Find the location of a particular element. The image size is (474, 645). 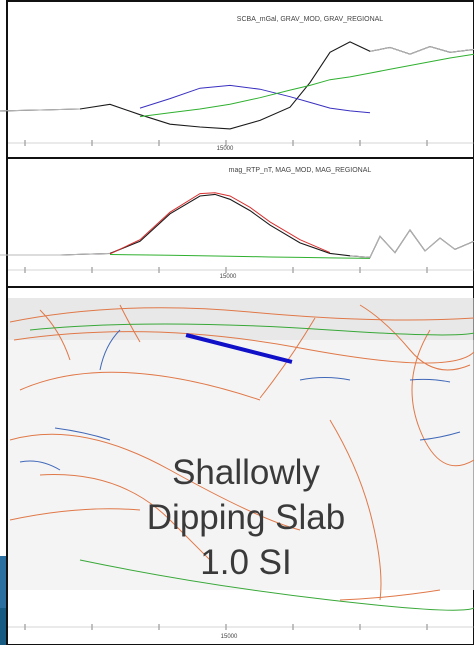

sidebar-strip-dark is located at coordinates (5, 626).